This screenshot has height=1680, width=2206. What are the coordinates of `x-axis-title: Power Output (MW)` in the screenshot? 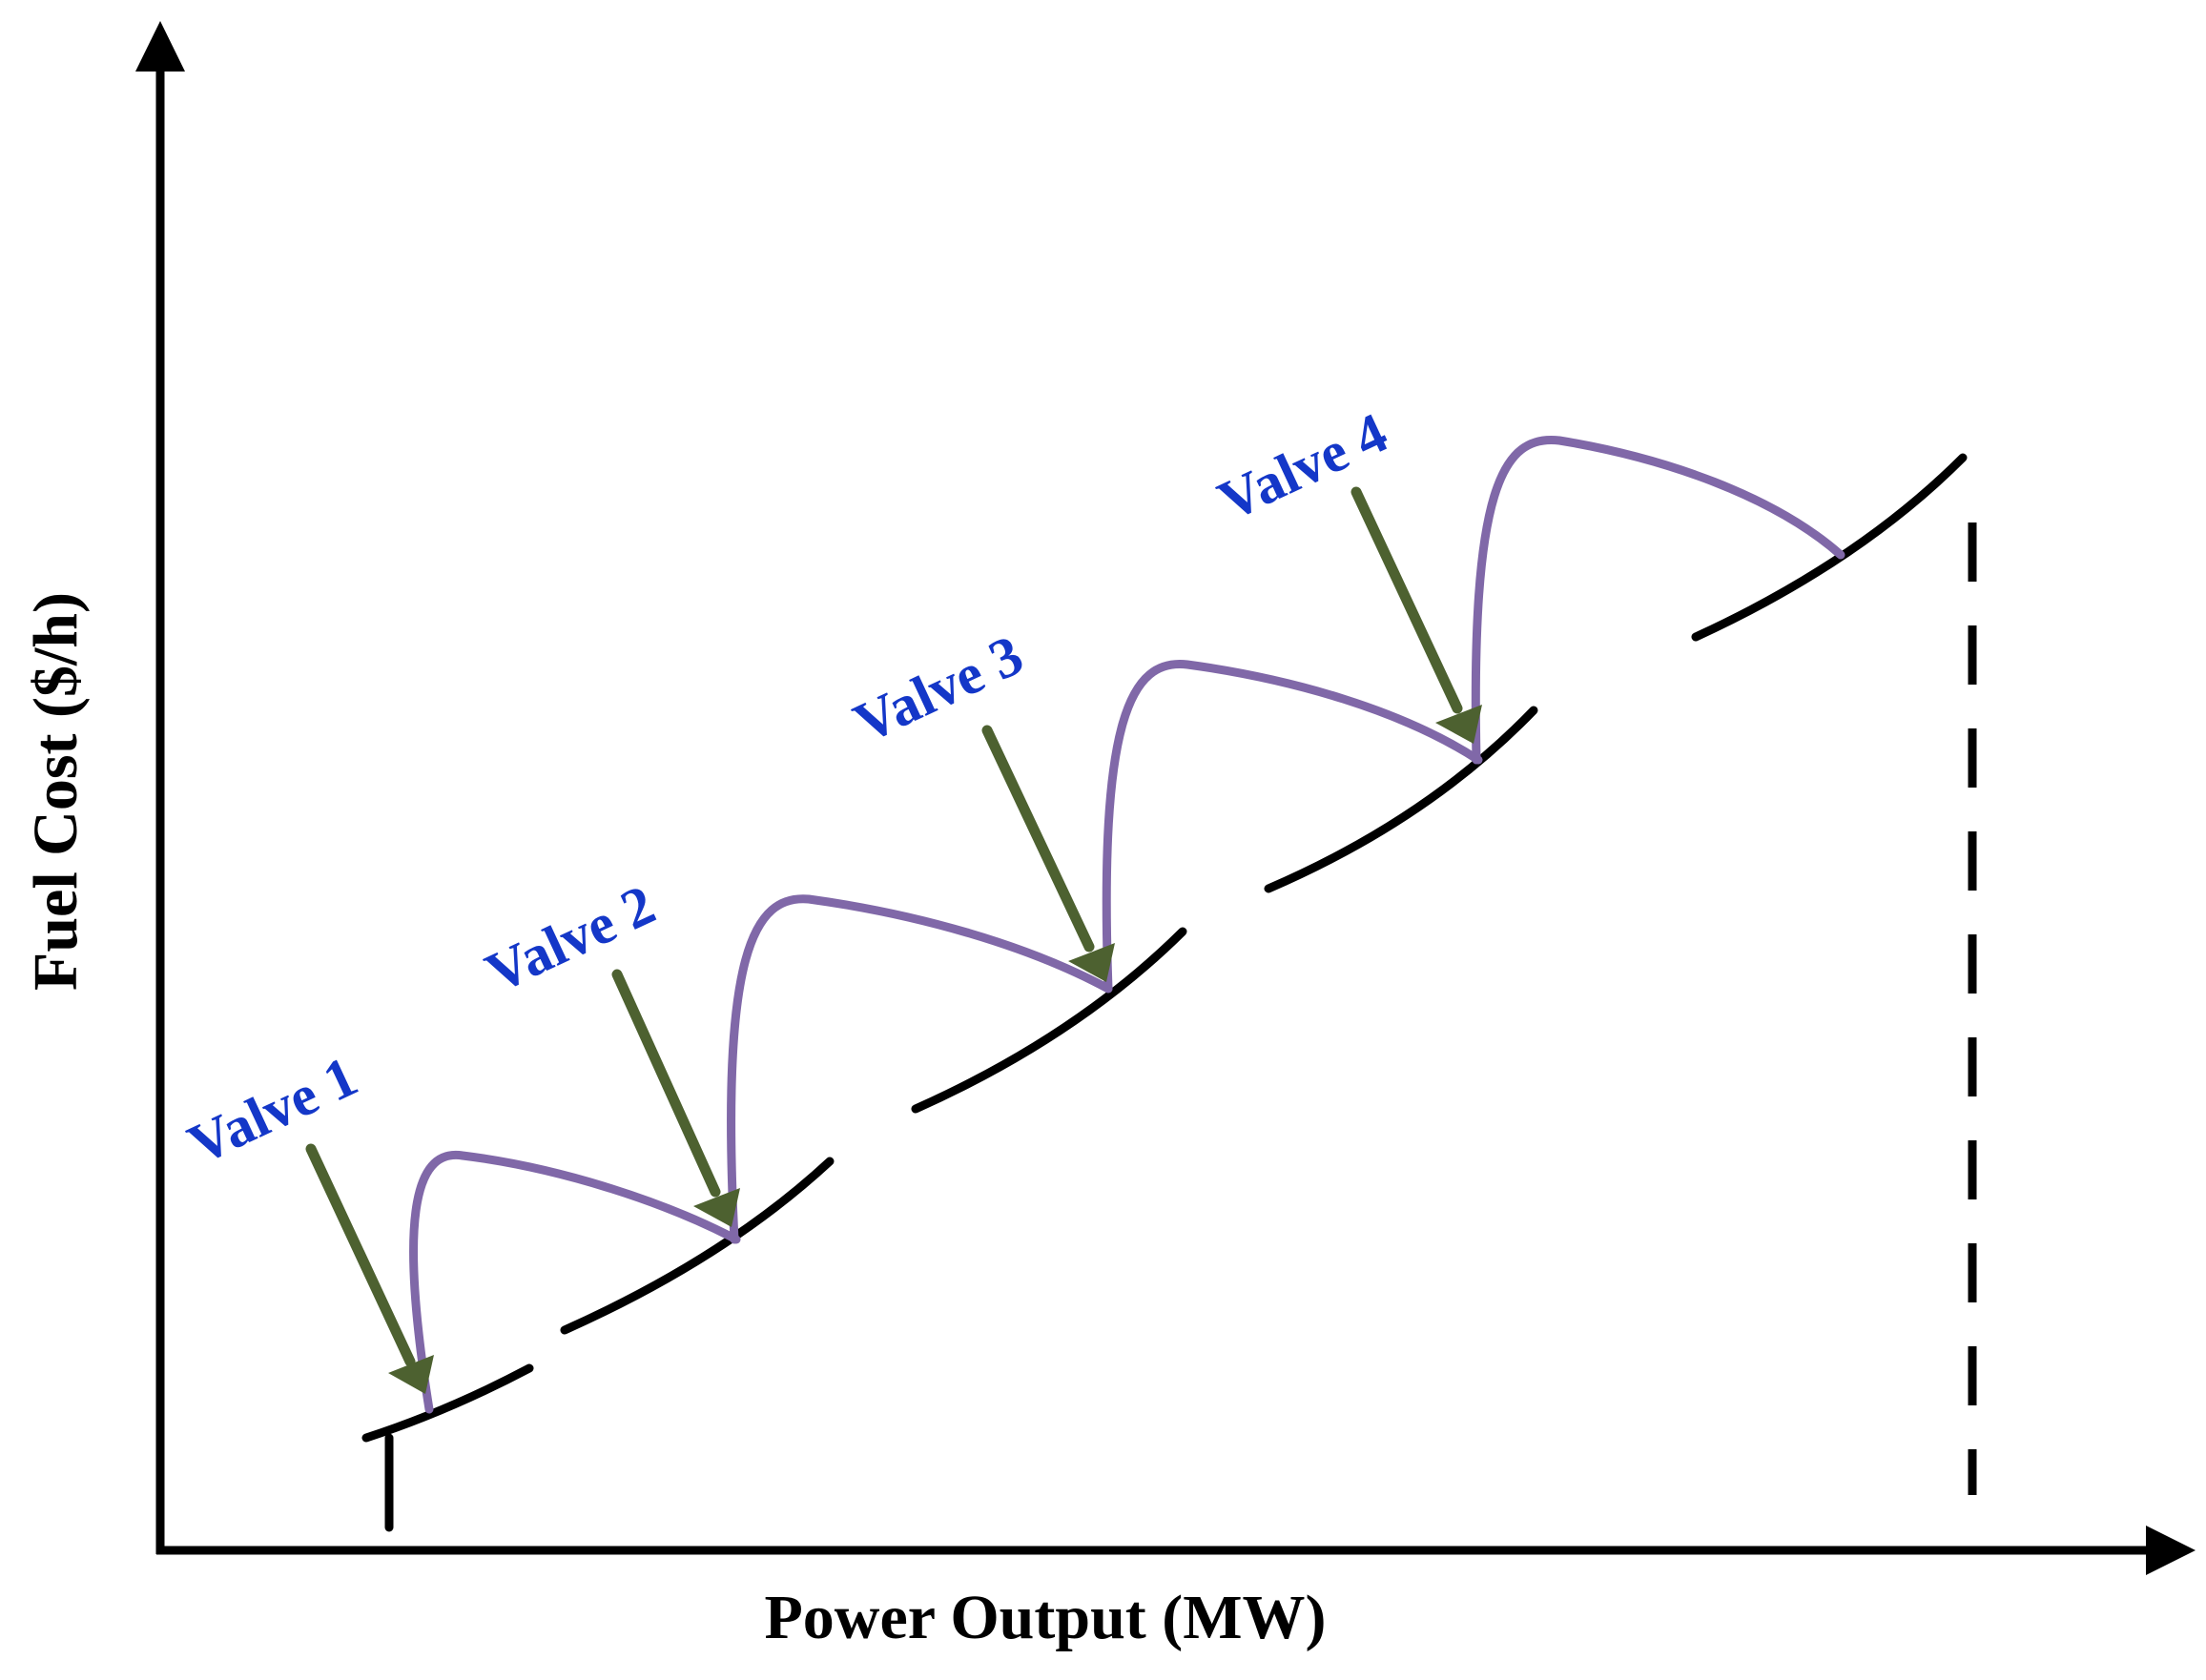 It's located at (1045, 1617).